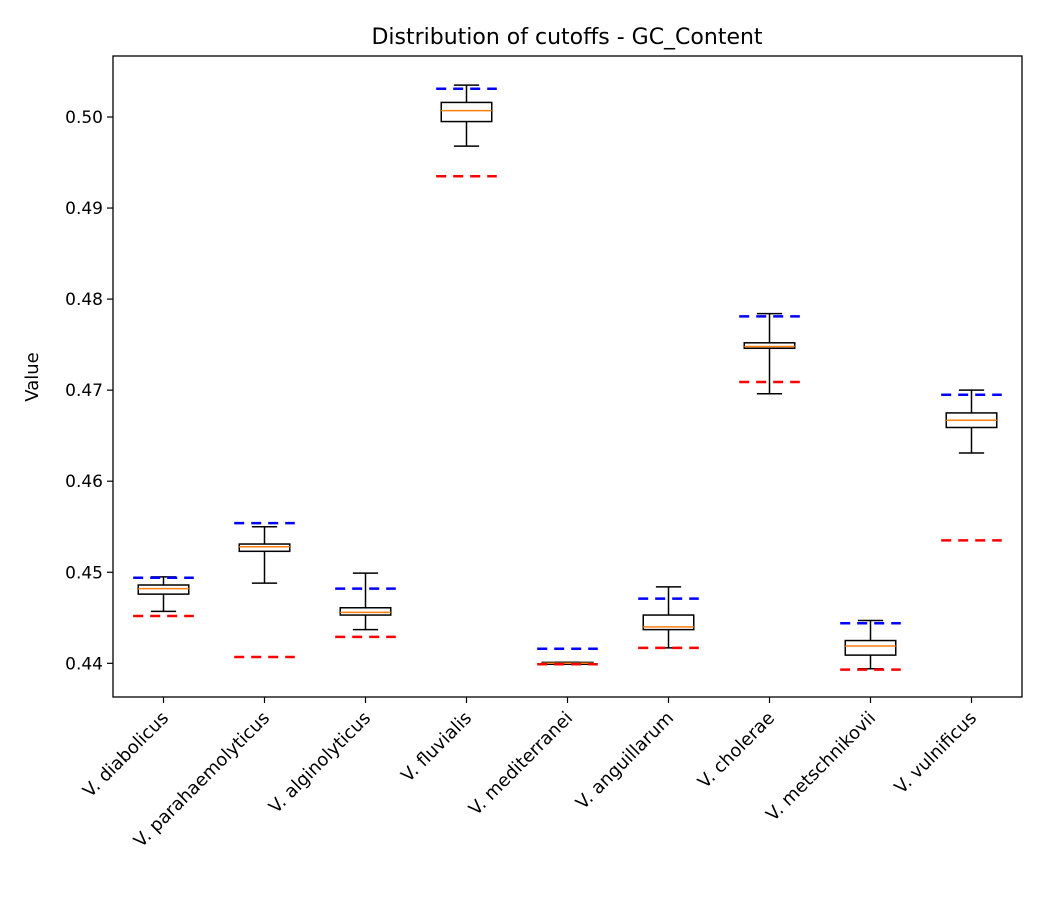  What do you see at coordinates (32, 376) in the screenshot?
I see `y-axis-label: Value` at bounding box center [32, 376].